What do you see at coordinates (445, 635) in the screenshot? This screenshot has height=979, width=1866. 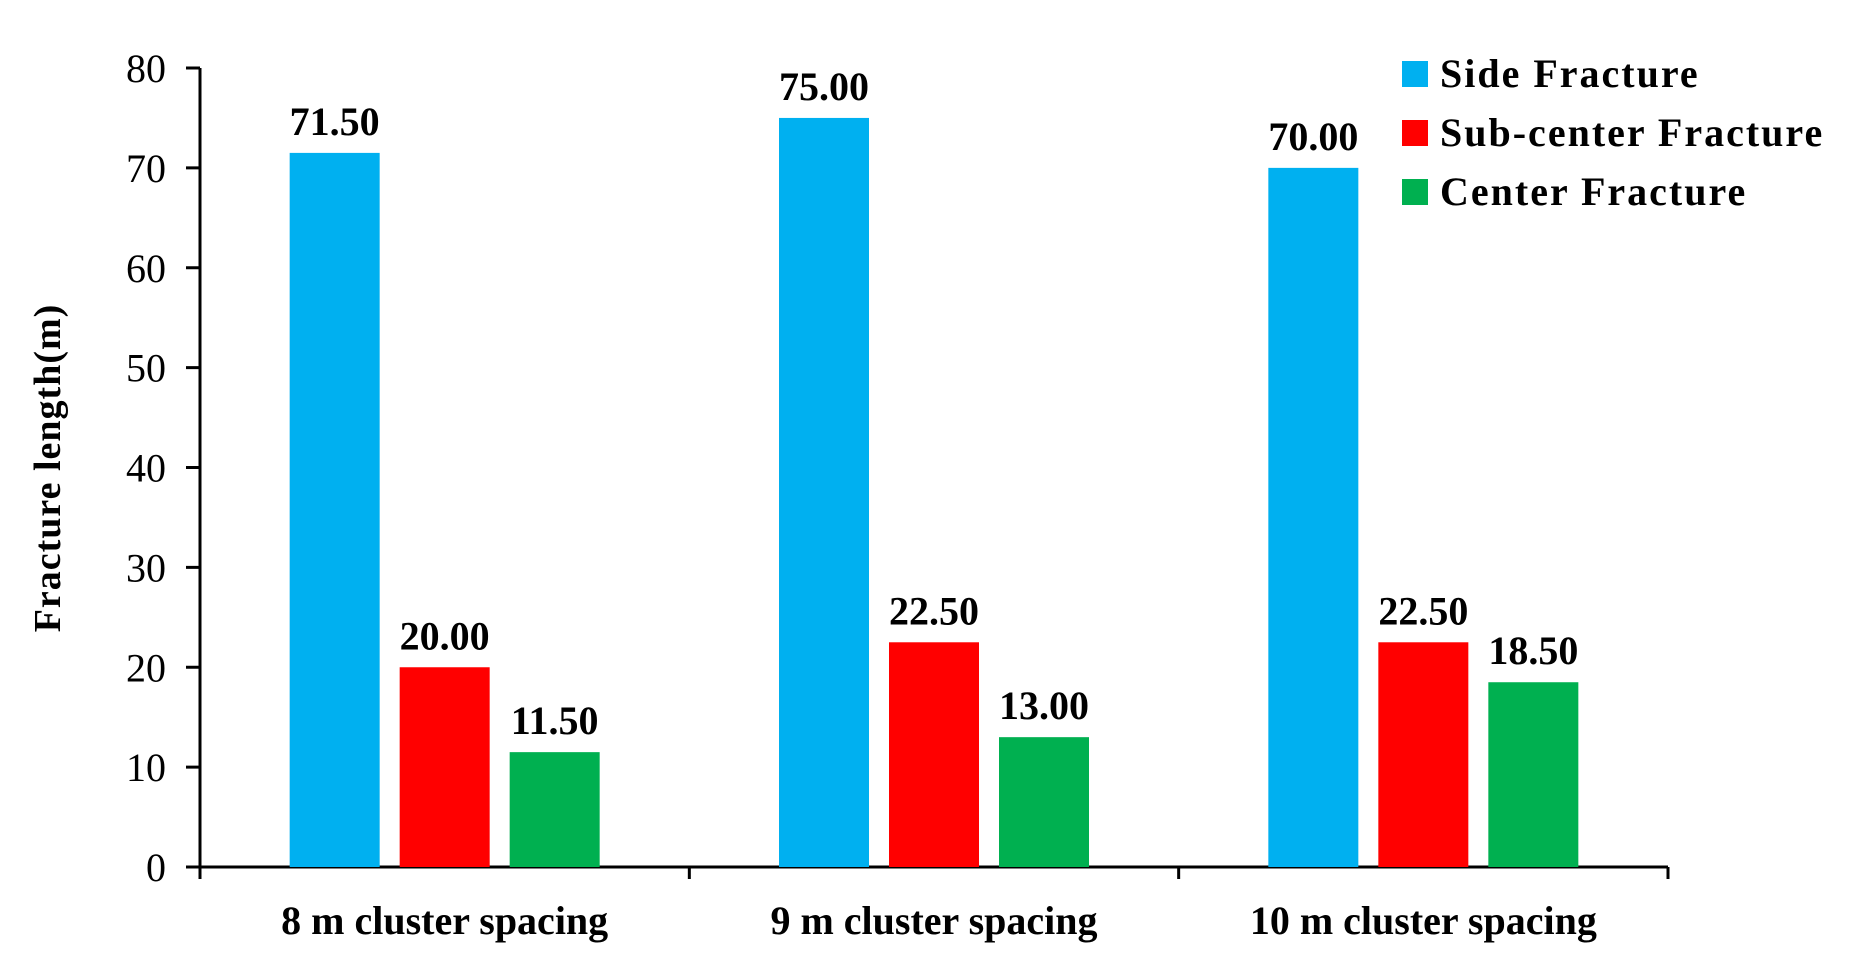 I see `bar-value-label: 20.00` at bounding box center [445, 635].